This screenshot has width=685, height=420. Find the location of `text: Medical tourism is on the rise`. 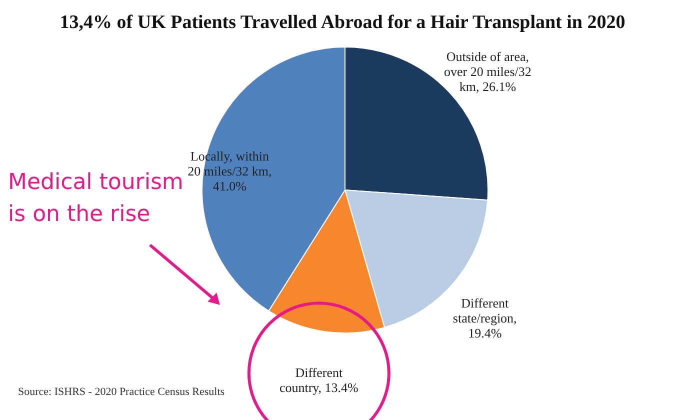

text: Medical tourism is on the rise is located at coordinates (96, 198).